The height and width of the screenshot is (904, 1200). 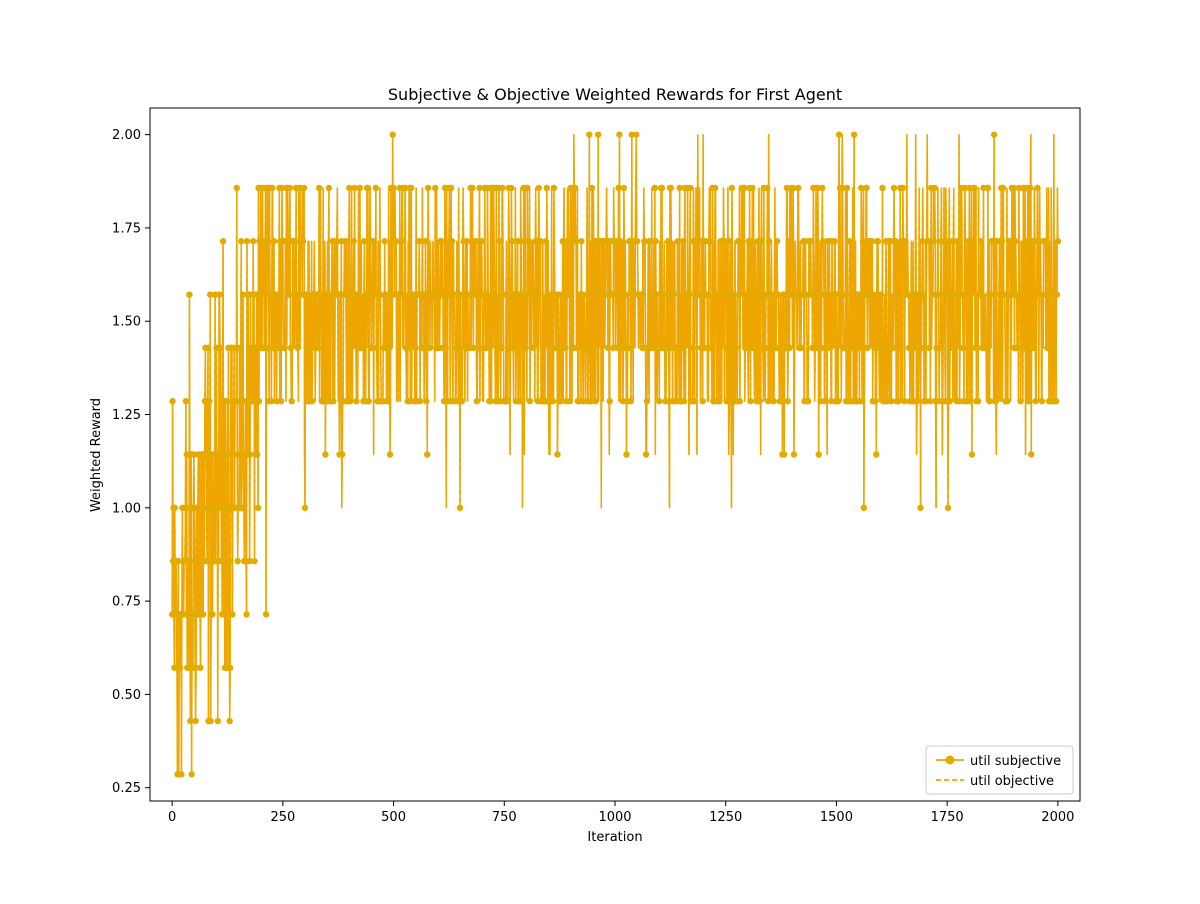 What do you see at coordinates (126, 228) in the screenshot?
I see `y-tick-label: 1.75` at bounding box center [126, 228].